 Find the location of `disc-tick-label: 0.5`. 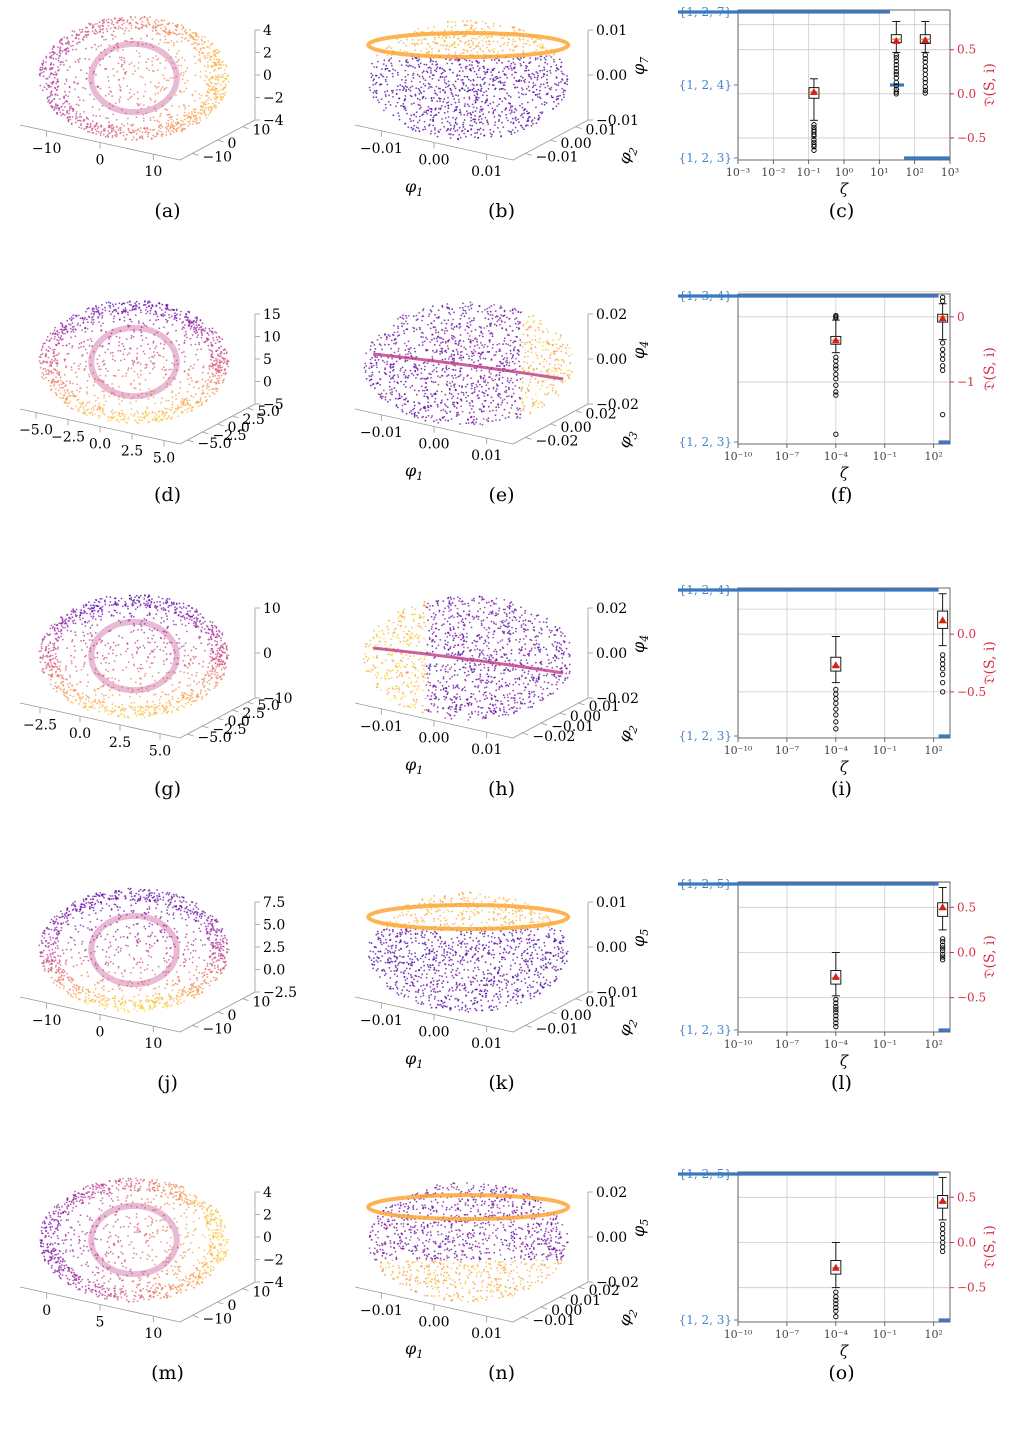

disc-tick-label: 0.5 is located at coordinates (966, 1197).